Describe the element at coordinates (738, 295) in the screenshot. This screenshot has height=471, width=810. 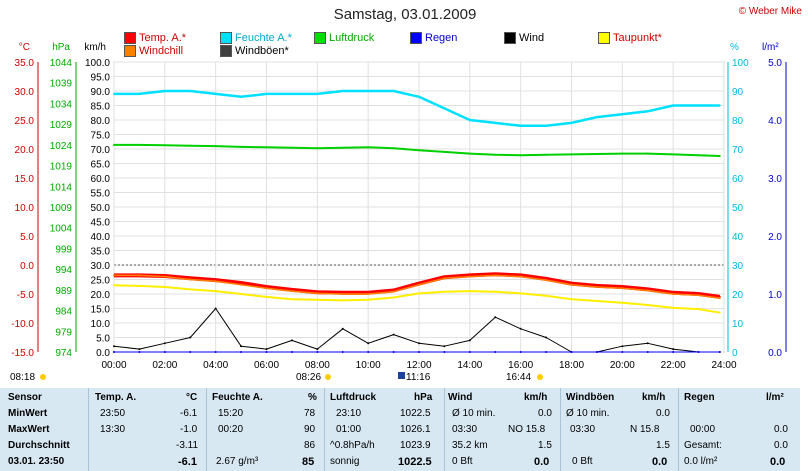
I see `humidity-tick-label: 20` at that location.